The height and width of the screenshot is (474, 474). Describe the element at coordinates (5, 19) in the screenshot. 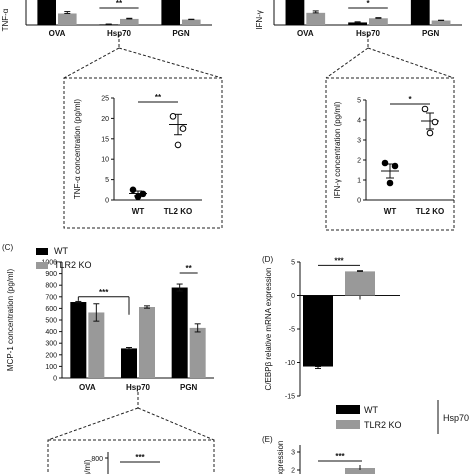

I see `y-axis-label: TNF-α` at that location.